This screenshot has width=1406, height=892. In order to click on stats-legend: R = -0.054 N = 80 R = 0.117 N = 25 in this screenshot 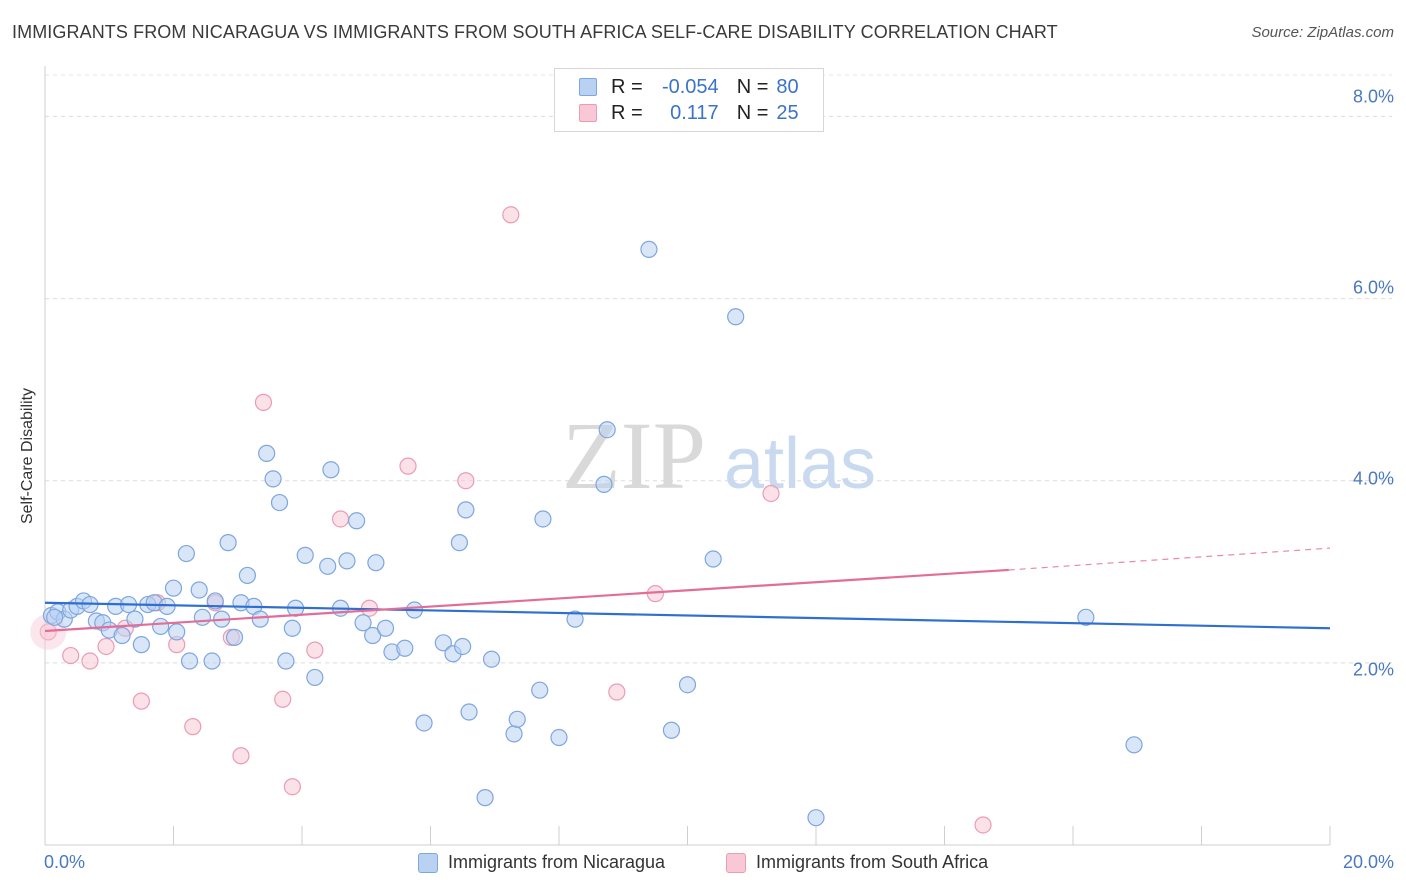, I will do `click(689, 100)`.